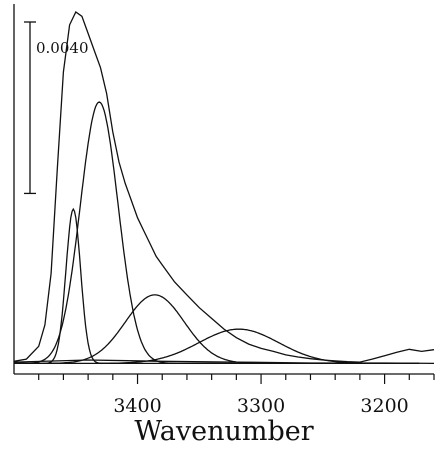  I want to click on scale-bar-label: 0.0040, so click(62, 48).